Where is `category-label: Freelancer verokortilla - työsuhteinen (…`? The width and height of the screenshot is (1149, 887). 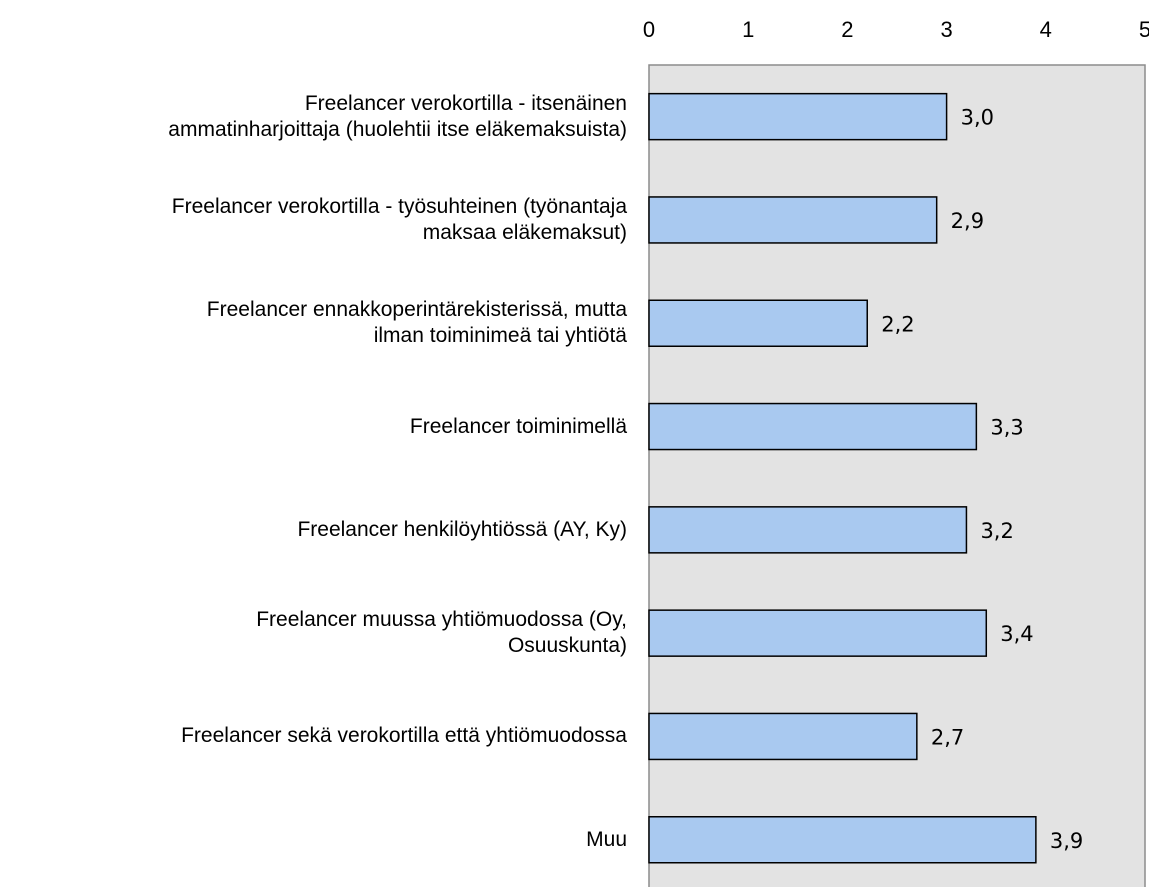
category-label: Freelancer verokortilla - työsuhteinen (… is located at coordinates (399, 219).